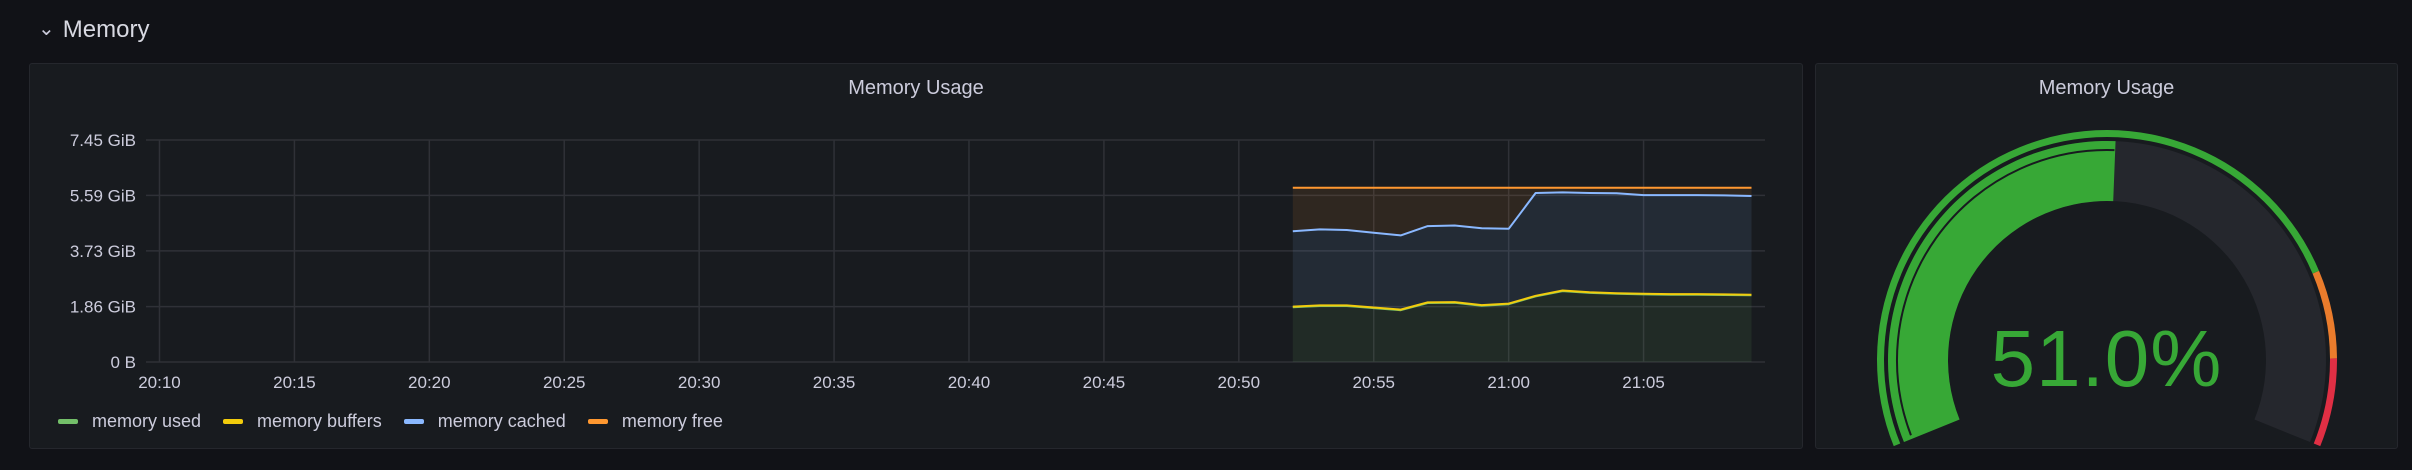 This screenshot has height=470, width=2412. What do you see at coordinates (1373, 382) in the screenshot?
I see `x-tick-label: 20:55` at bounding box center [1373, 382].